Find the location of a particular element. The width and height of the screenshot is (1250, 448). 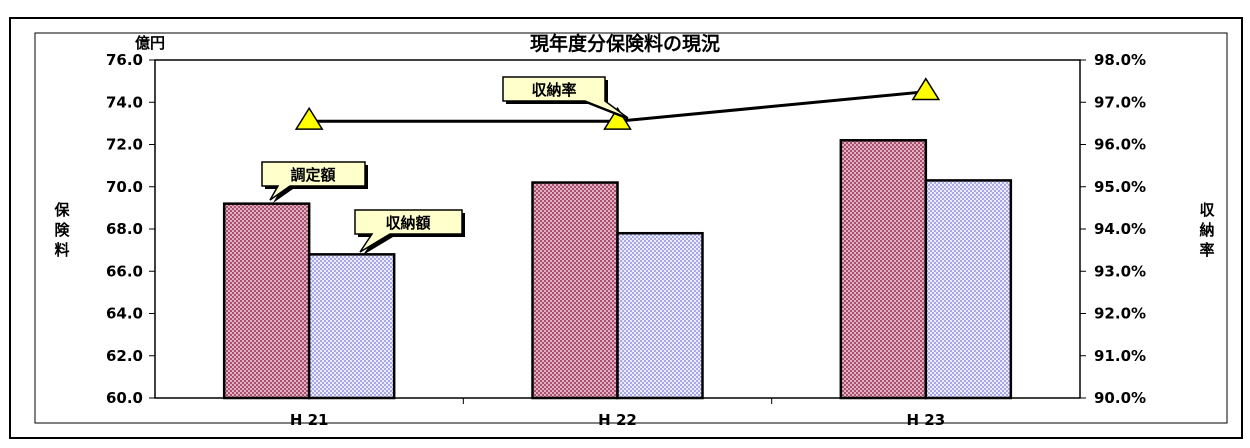

right-axis-title: 収納率 is located at coordinates (1207, 230).